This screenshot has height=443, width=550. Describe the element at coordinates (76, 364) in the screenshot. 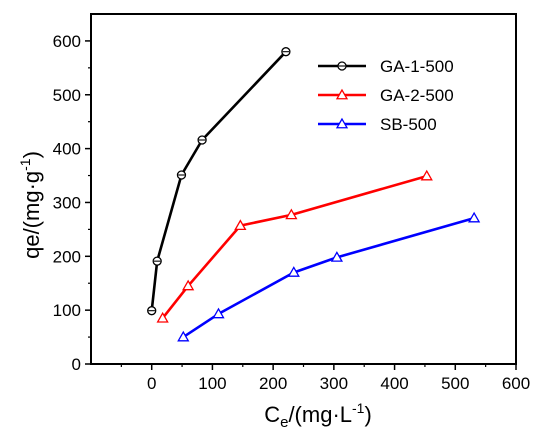

I see `y-tick-label: 0` at that location.